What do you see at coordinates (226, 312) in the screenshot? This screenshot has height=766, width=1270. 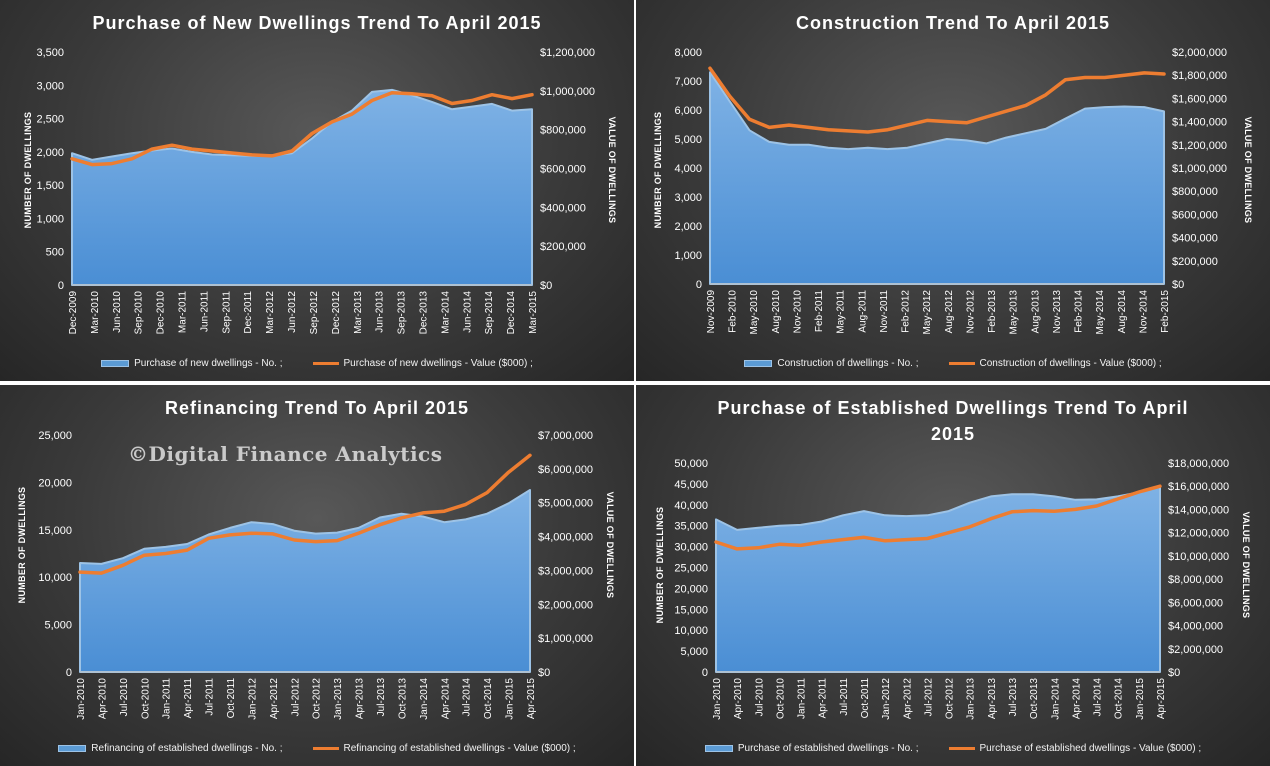 I see `x-tick-label: Sep-2011` at bounding box center [226, 312].